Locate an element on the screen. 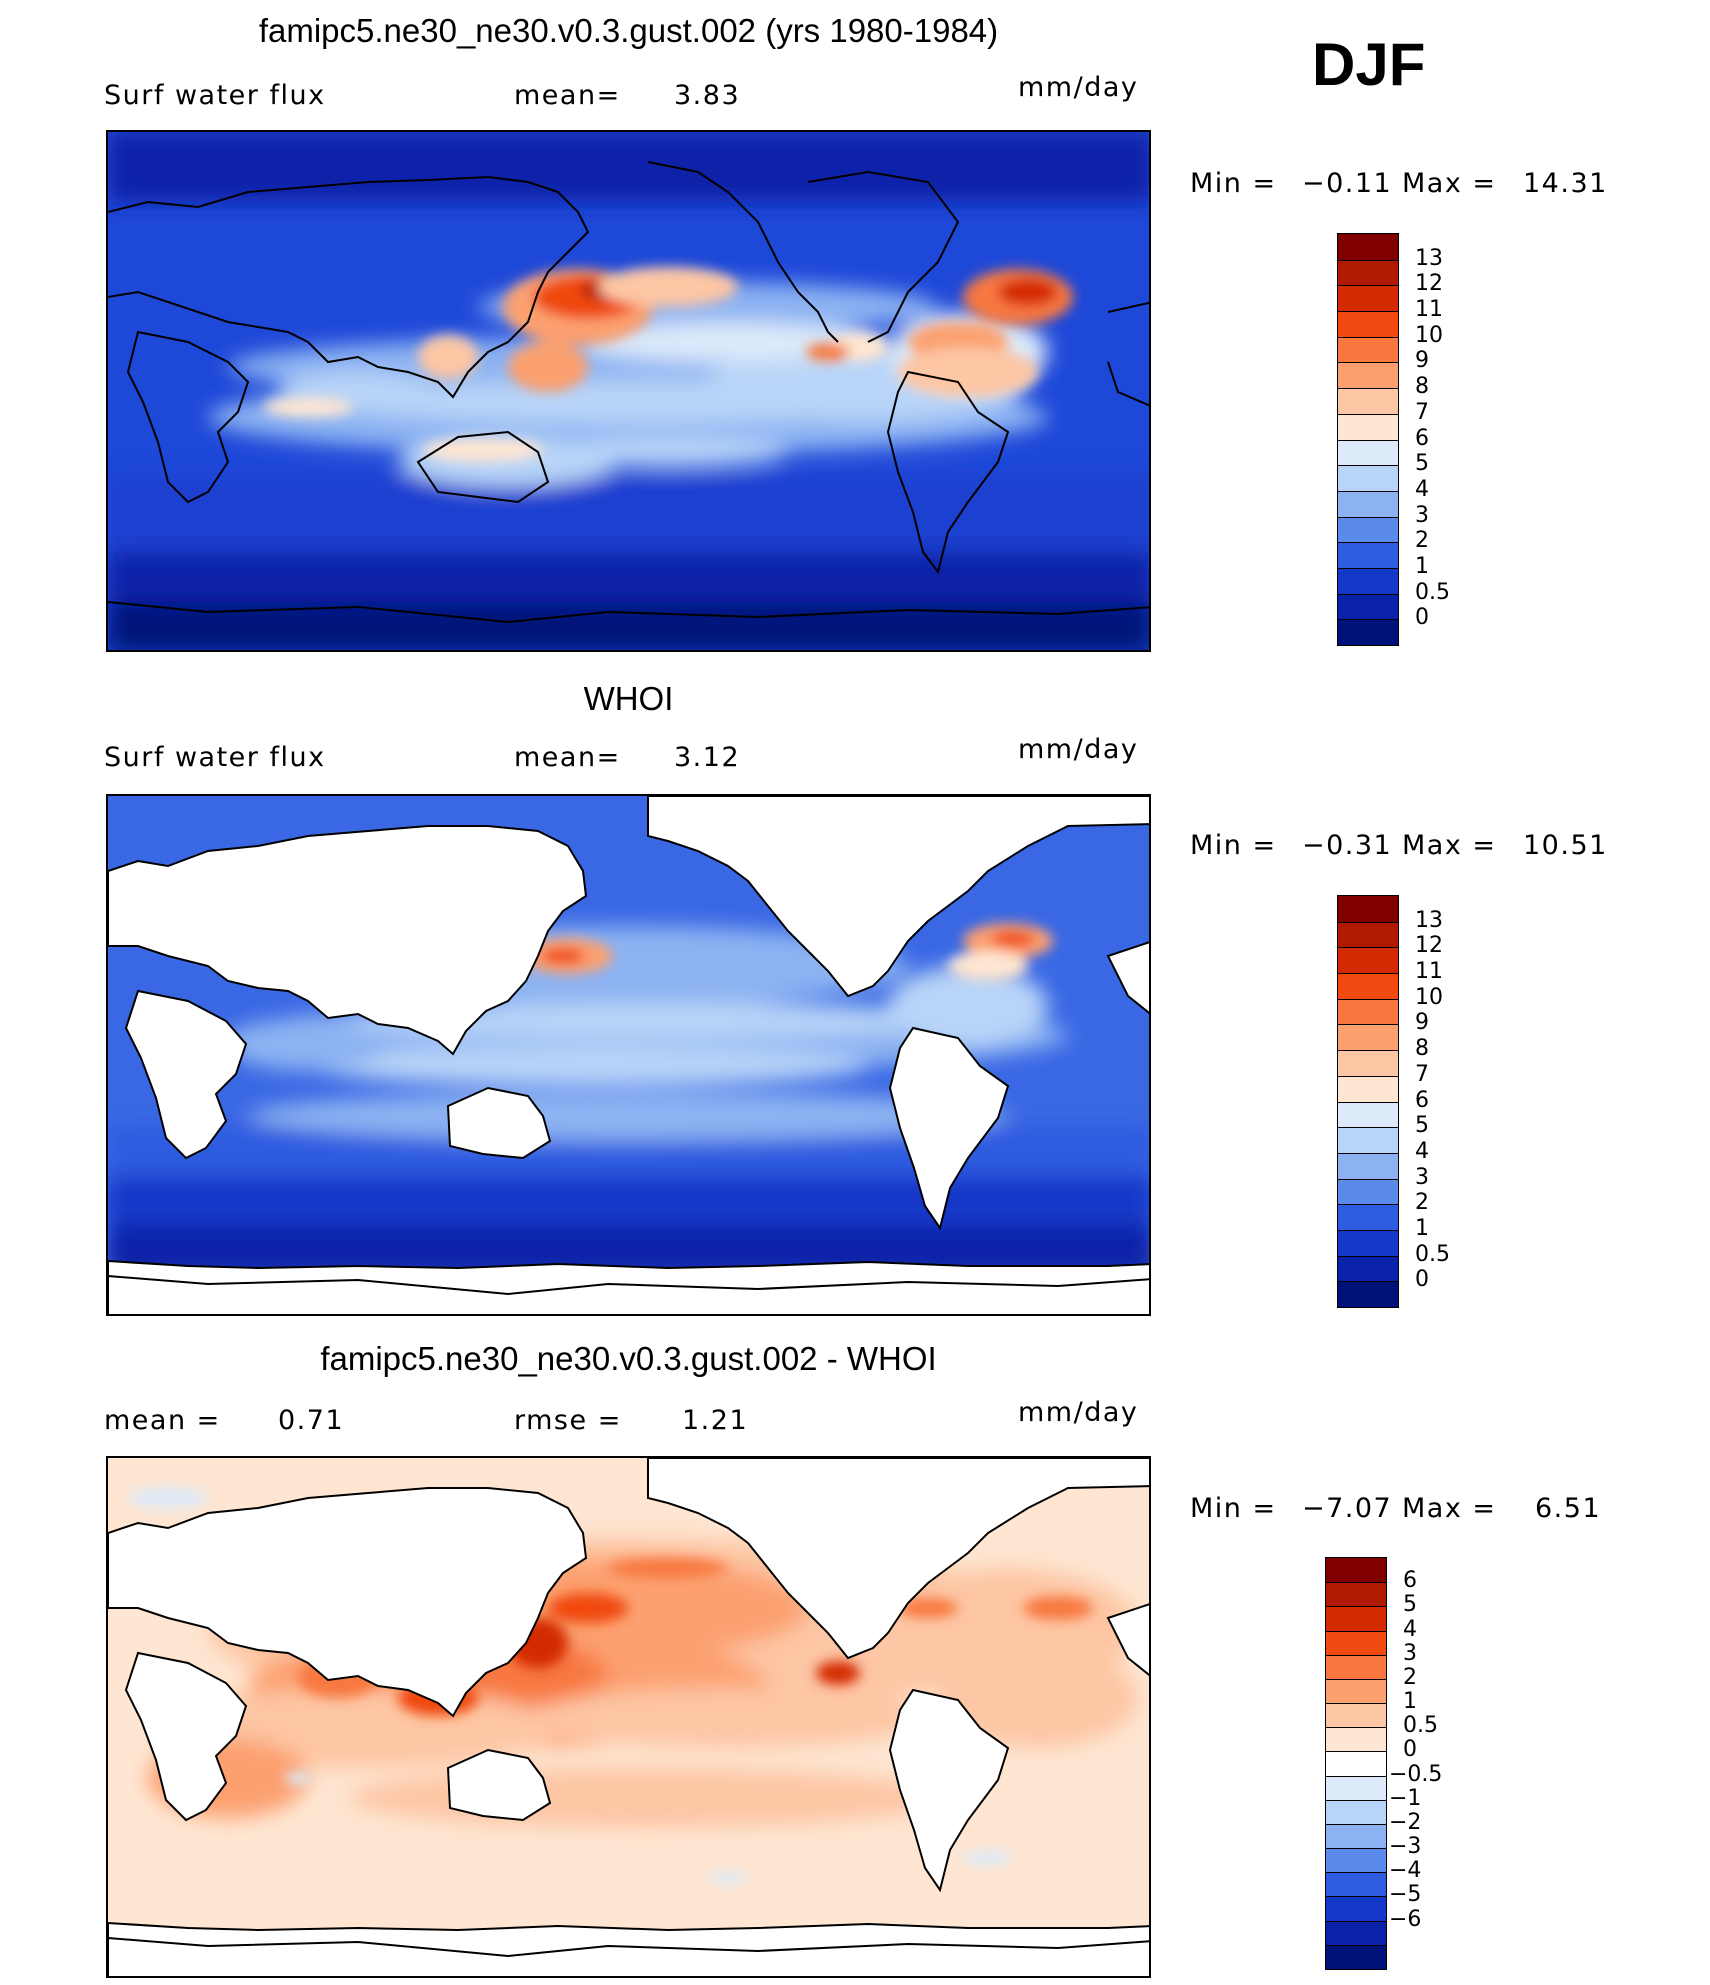 This screenshot has height=1985, width=1710. colorbar-tick-label: 3 is located at coordinates (1422, 1177).